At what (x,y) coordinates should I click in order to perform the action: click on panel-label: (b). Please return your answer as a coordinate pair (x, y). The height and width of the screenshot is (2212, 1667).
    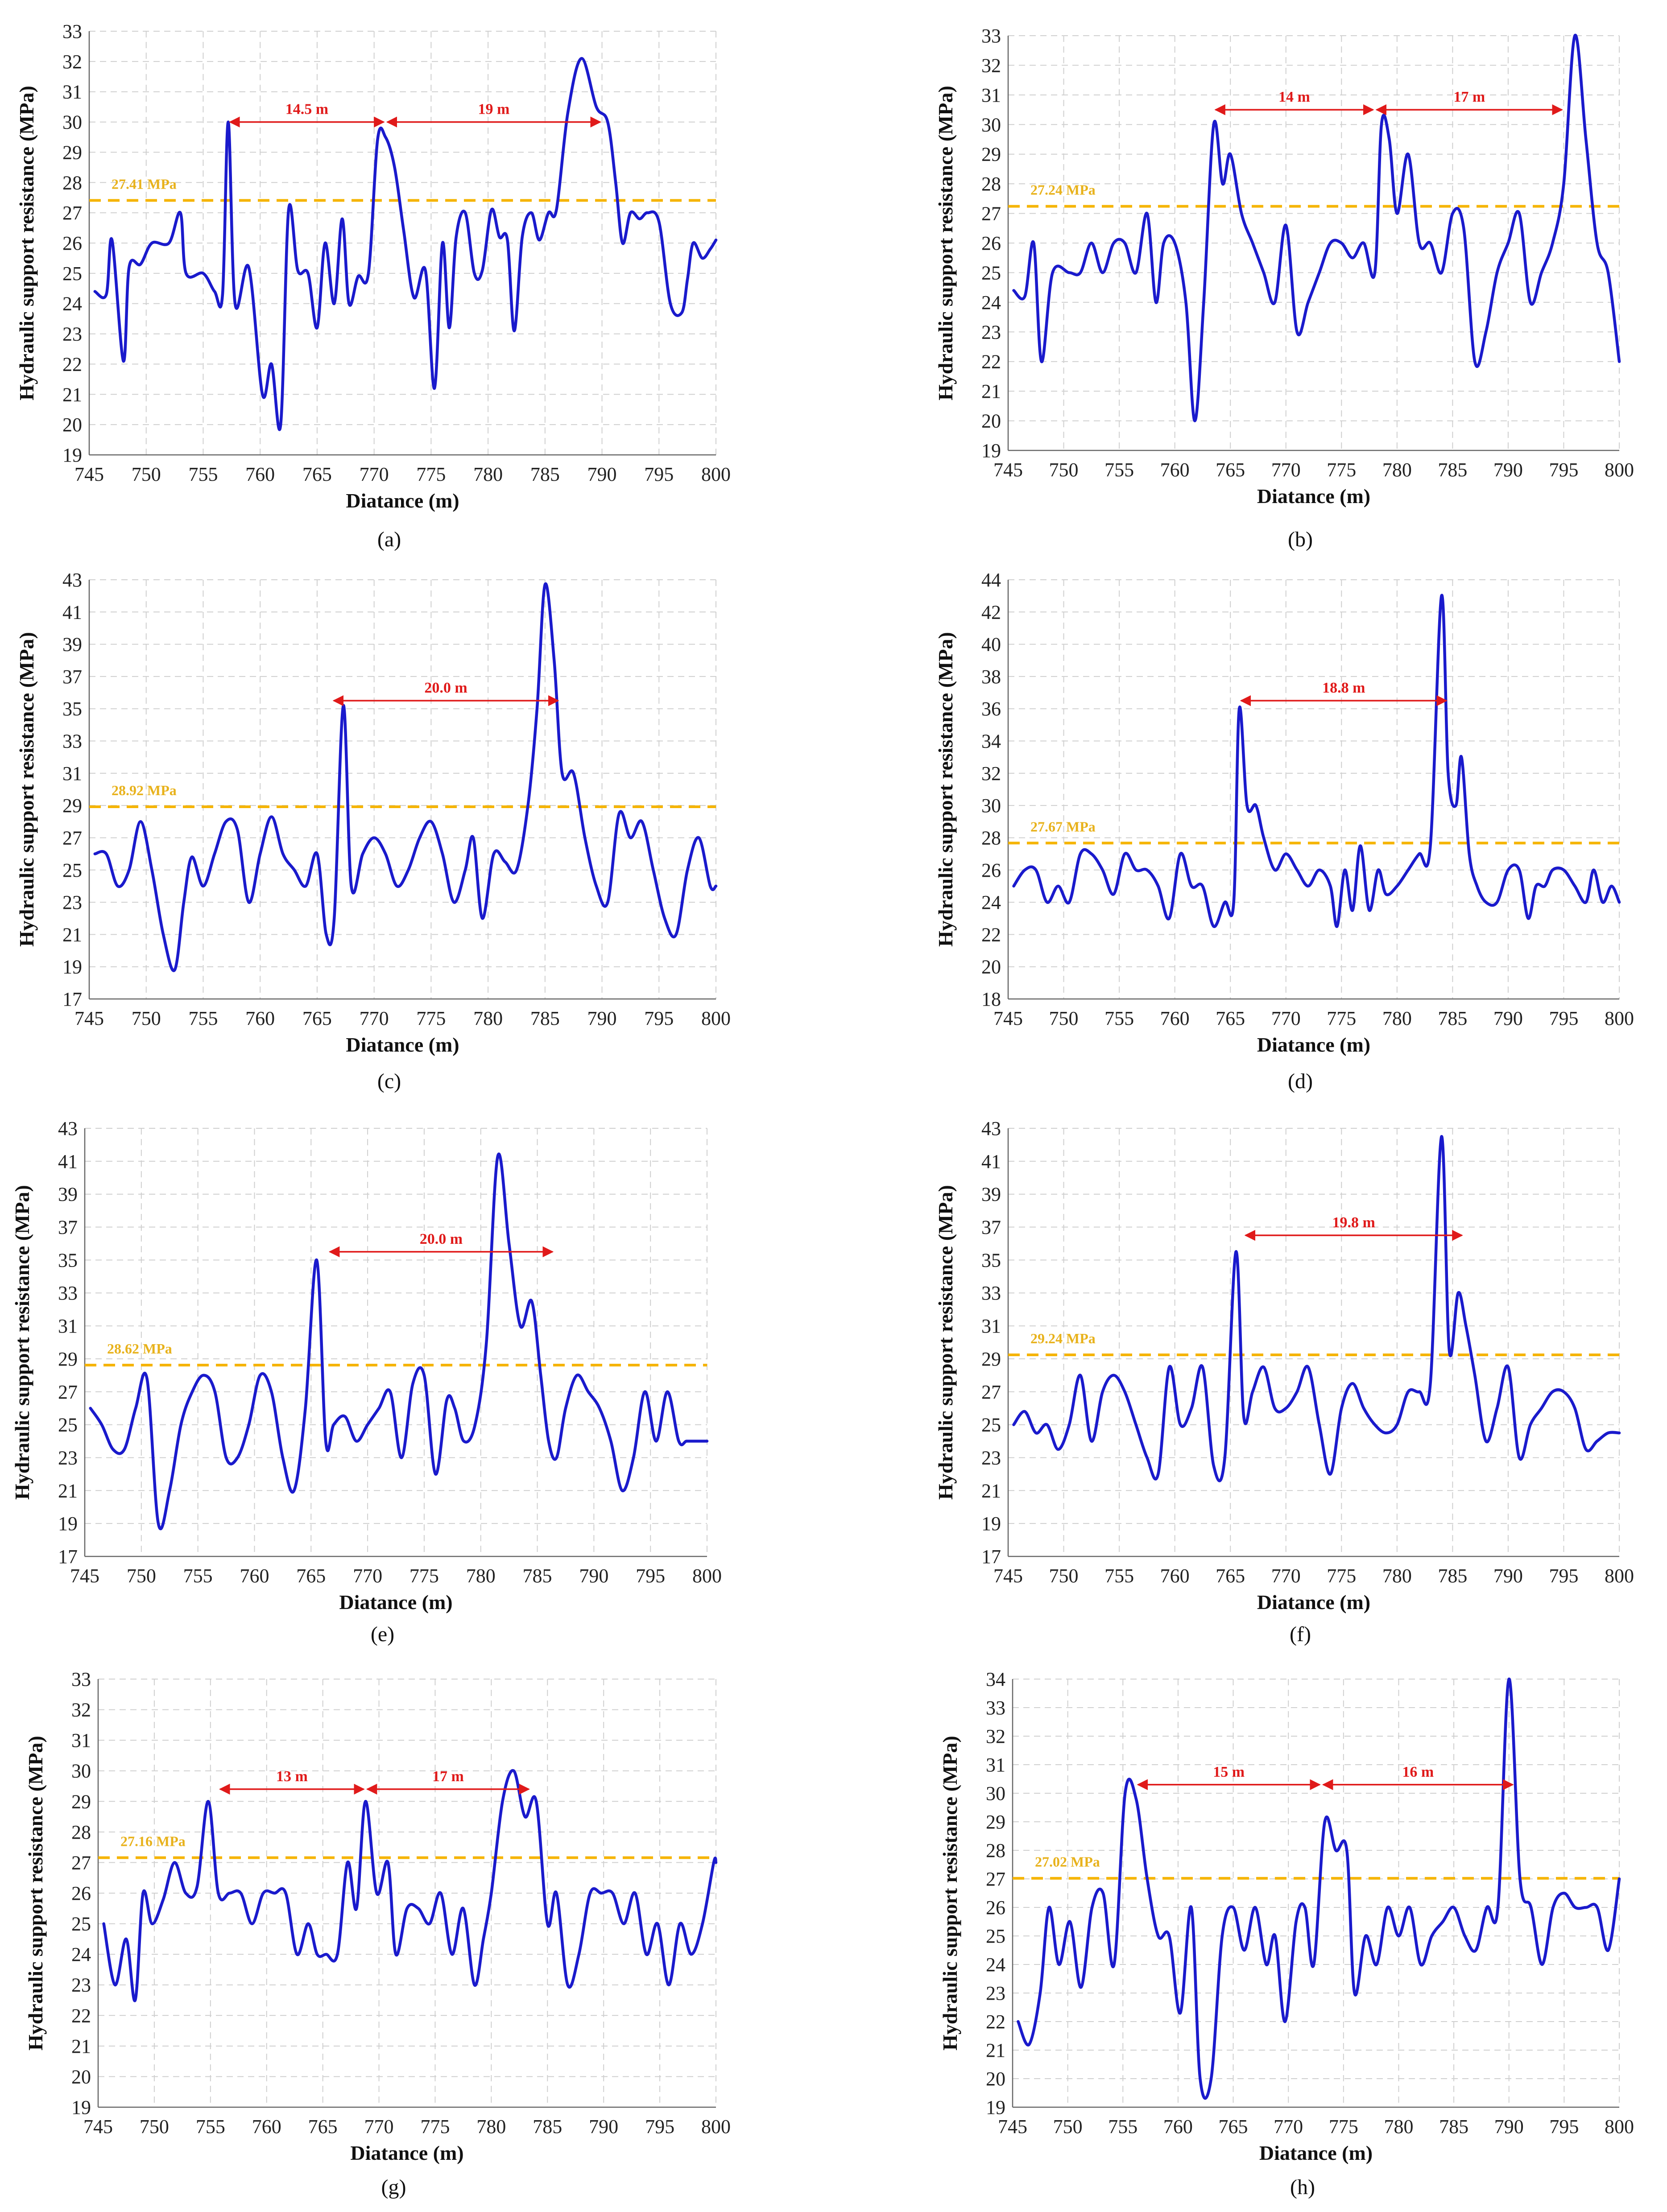
    Looking at the image, I should click on (1300, 539).